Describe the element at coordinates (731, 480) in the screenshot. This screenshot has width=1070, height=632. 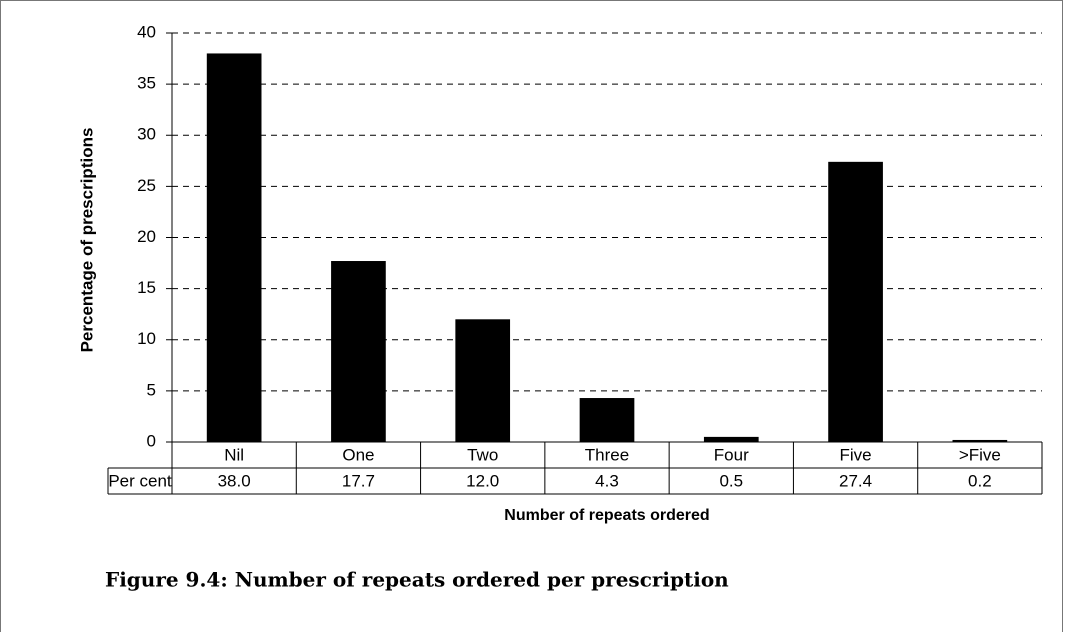
I see `table-value: 0.5` at that location.